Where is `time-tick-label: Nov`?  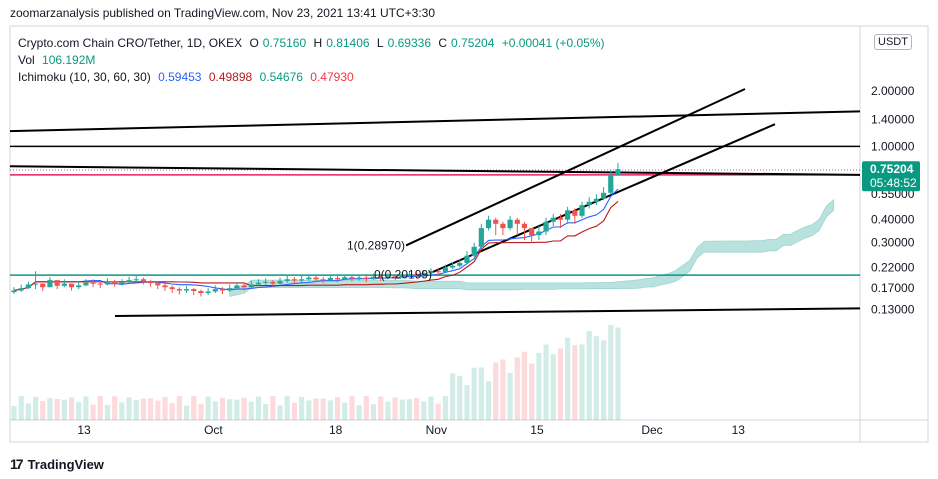
time-tick-label: Nov is located at coordinates (436, 430).